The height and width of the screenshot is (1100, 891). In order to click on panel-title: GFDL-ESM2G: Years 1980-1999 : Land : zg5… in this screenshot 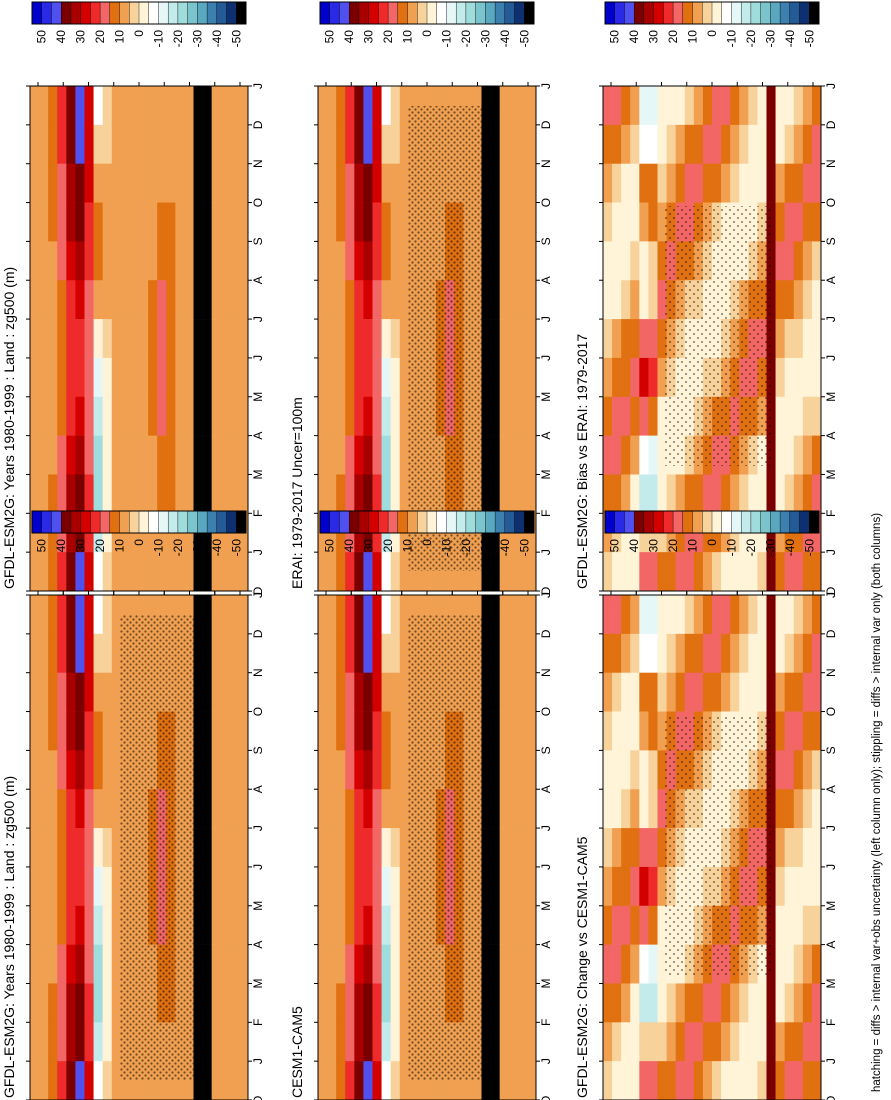, I will do `click(9, 937)`.